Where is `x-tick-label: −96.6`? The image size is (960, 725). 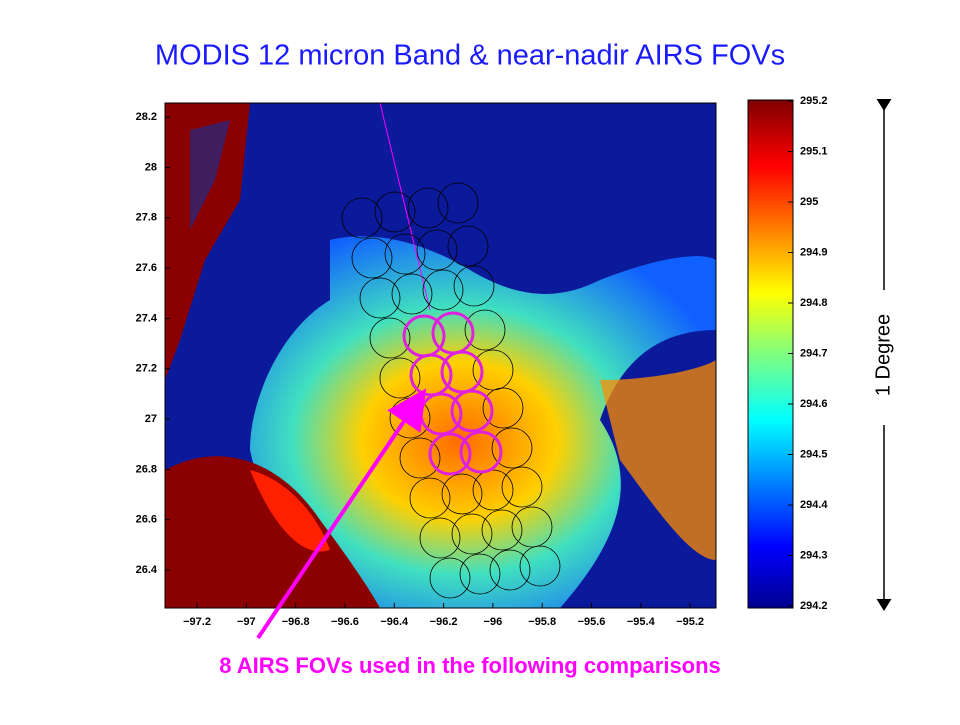
x-tick-label: −96.6 is located at coordinates (345, 622).